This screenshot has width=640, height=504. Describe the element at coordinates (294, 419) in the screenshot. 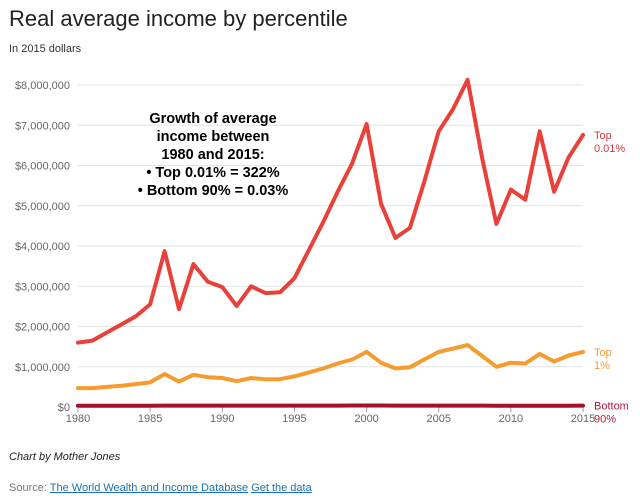

I see `x-tick-label: 1995` at that location.